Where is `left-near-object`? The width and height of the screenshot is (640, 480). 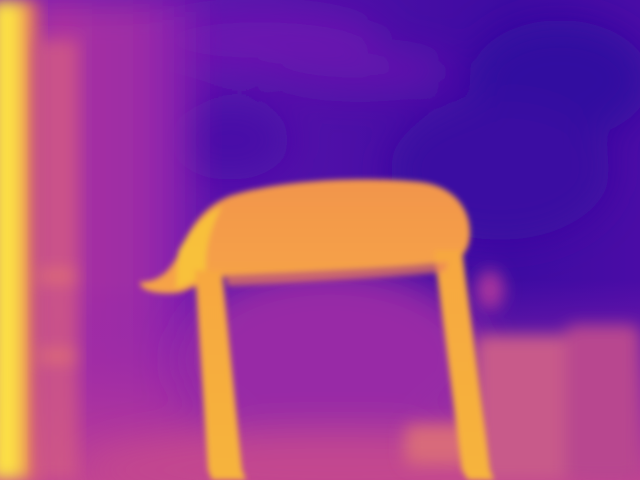
left-near-object is located at coordinates (19, 240).